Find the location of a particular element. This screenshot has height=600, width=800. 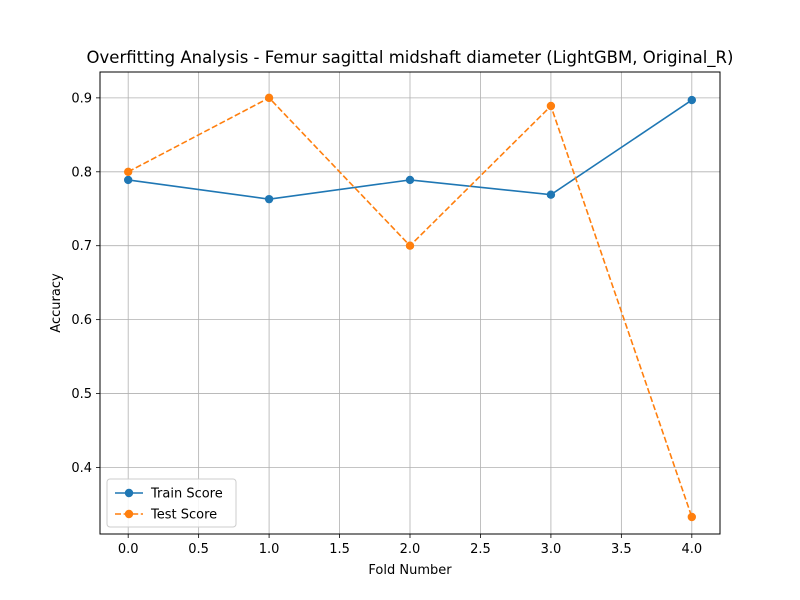

x-axis-label: Fold Number is located at coordinates (410, 570).